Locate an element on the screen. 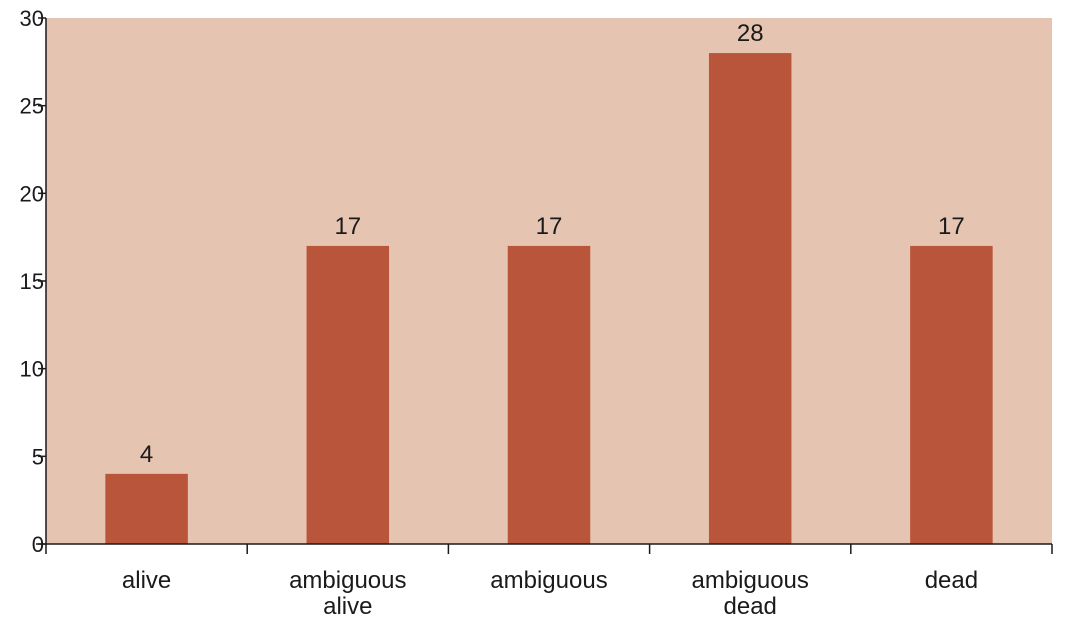 The height and width of the screenshot is (623, 1067). x-ticks-group is located at coordinates (549, 549).